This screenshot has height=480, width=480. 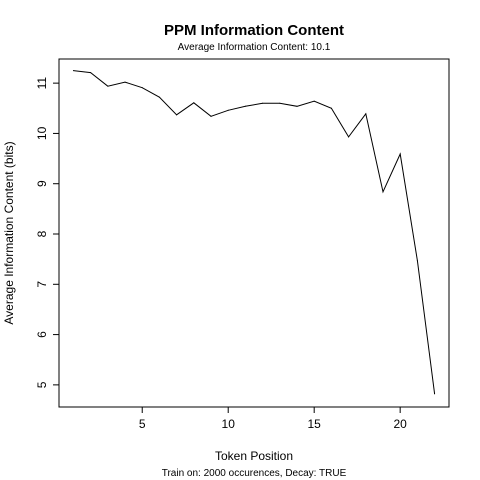 What do you see at coordinates (42, 233) in the screenshot?
I see `y-tick-label: 8` at bounding box center [42, 233].